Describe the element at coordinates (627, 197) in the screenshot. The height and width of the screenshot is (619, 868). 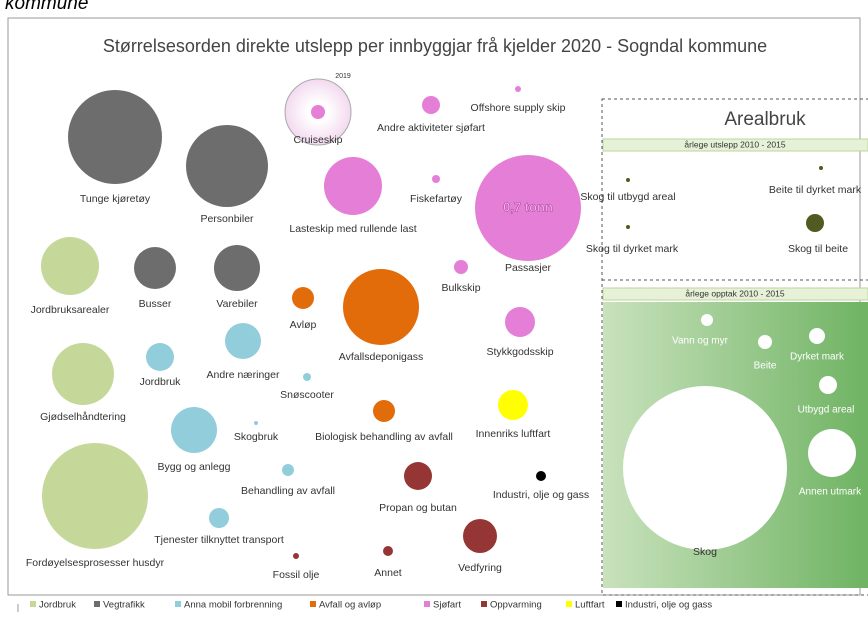
I see `emission-label: Skog til utbygd areal` at that location.